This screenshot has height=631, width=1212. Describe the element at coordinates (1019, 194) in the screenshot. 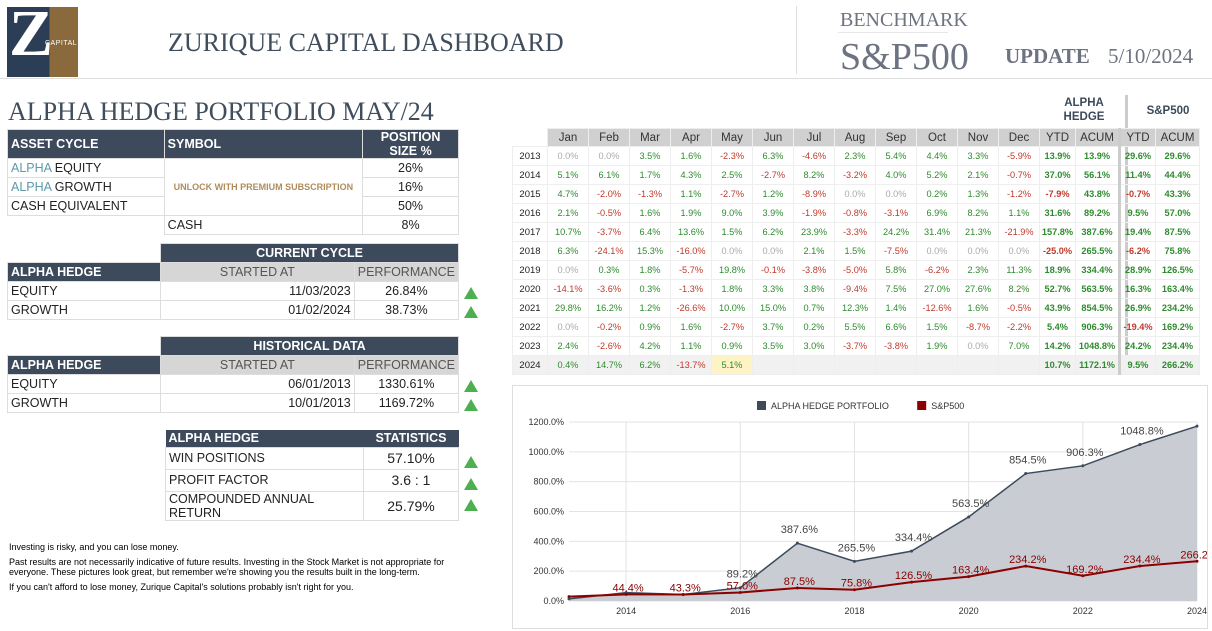

I see `month-cell: -1.2%` at that location.